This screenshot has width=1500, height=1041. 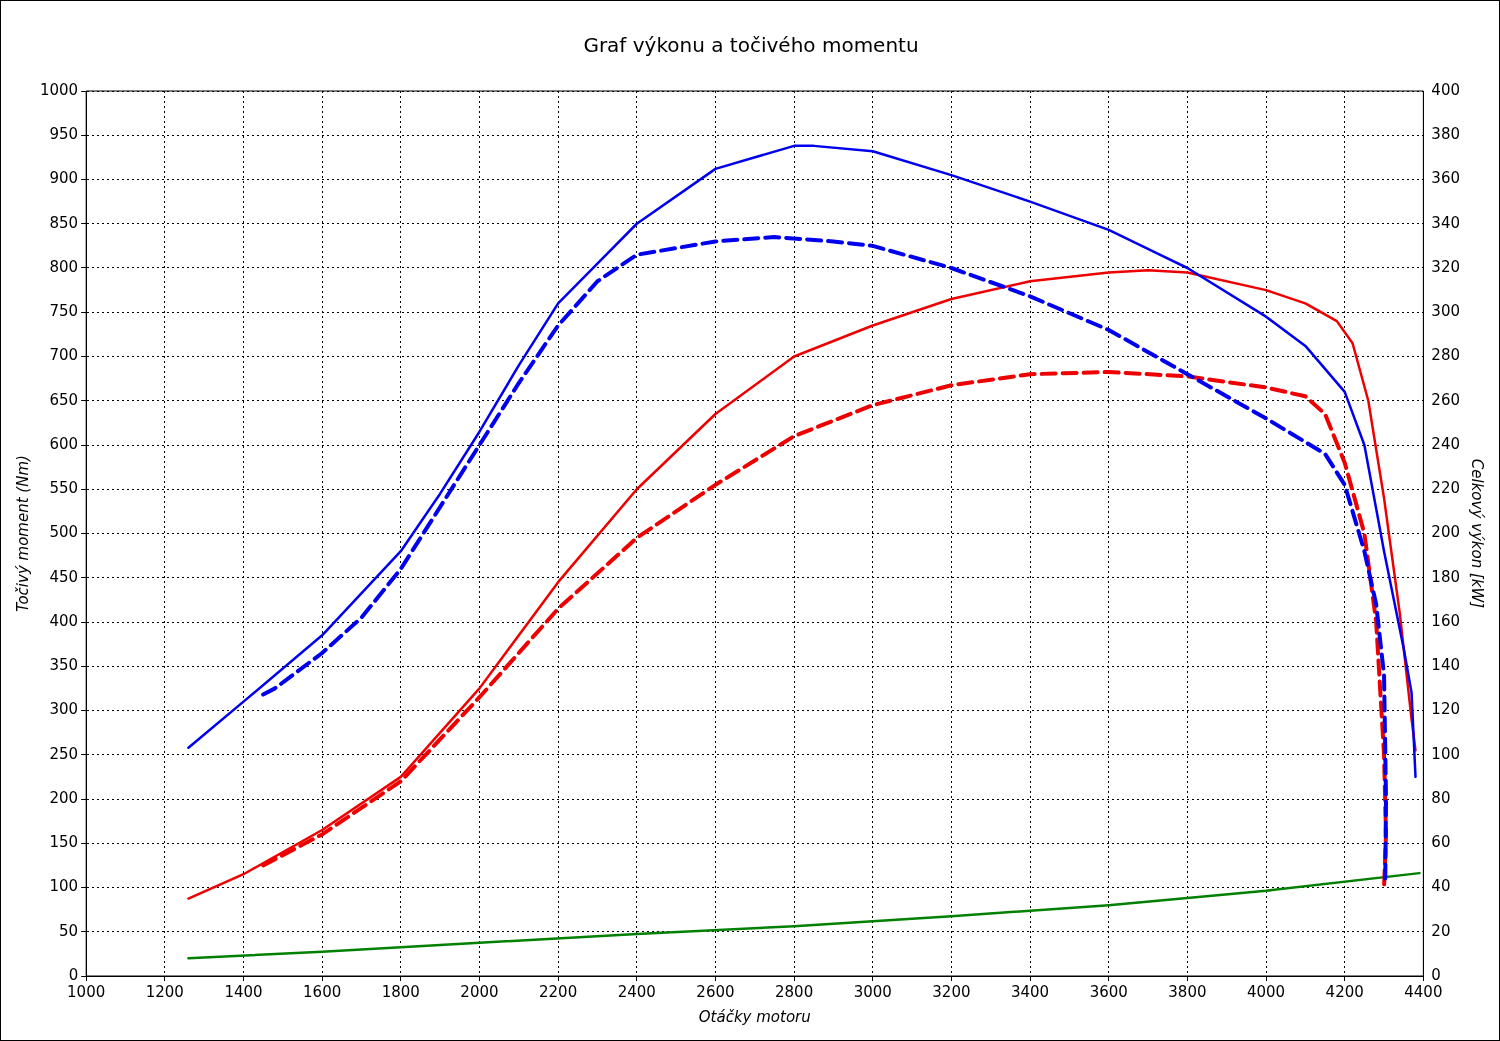 I want to click on y2-tick-label: 180, so click(x=1446, y=576).